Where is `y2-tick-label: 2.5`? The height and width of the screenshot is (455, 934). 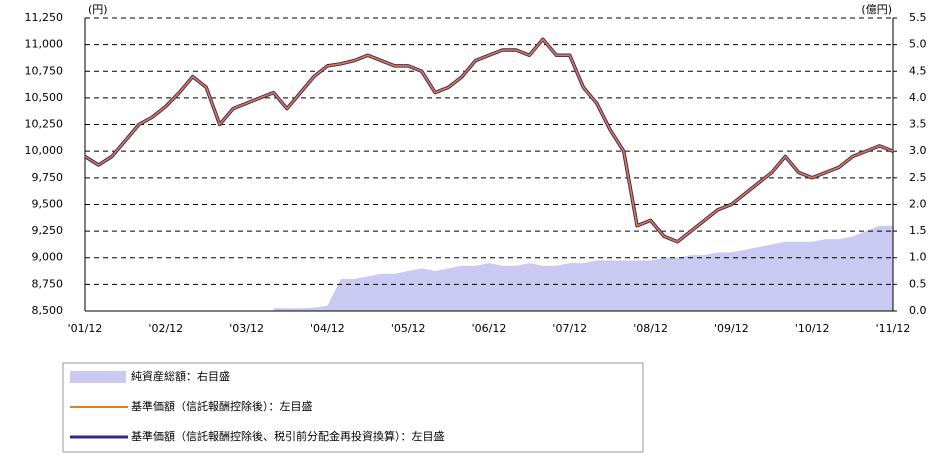 y2-tick-label: 2.5 is located at coordinates (918, 177).